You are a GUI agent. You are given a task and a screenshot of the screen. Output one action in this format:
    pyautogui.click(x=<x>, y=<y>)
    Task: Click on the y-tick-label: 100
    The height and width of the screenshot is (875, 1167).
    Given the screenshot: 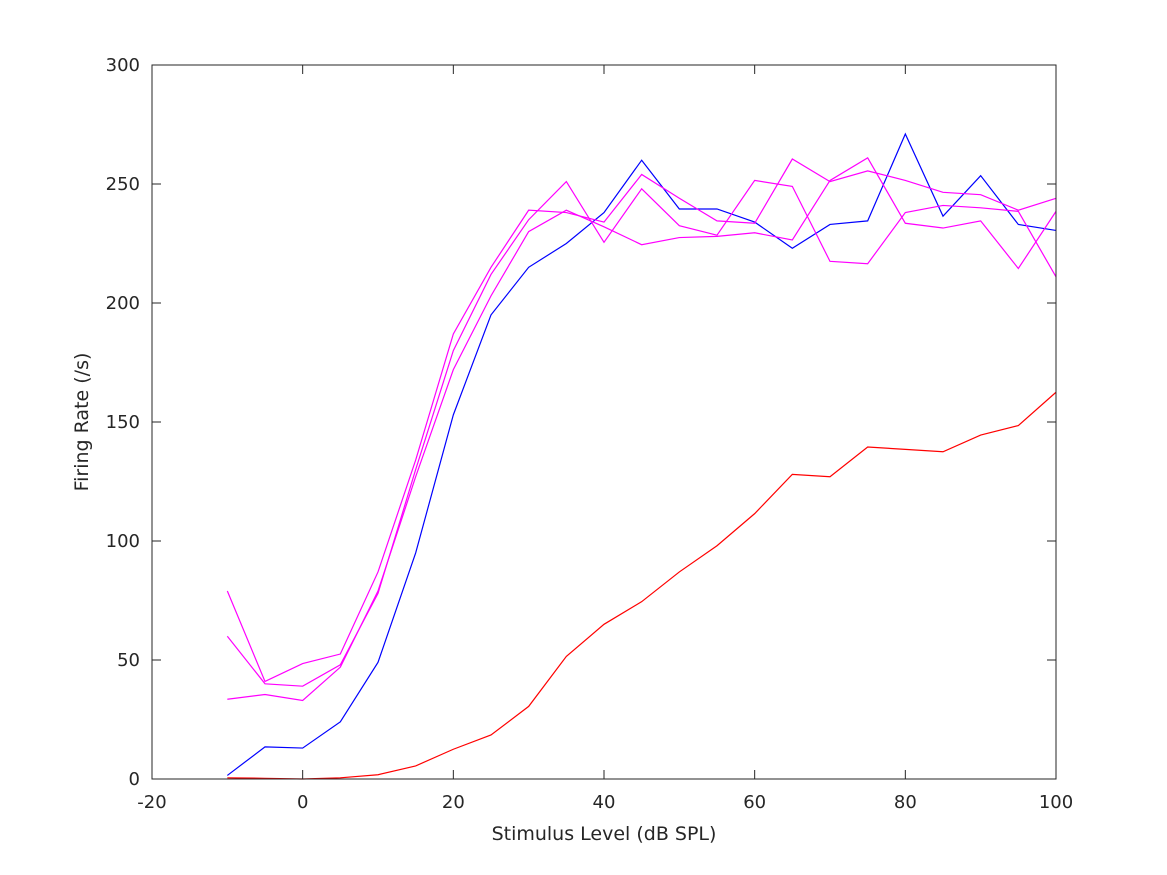 What is the action you would take?
    pyautogui.click(x=123, y=541)
    